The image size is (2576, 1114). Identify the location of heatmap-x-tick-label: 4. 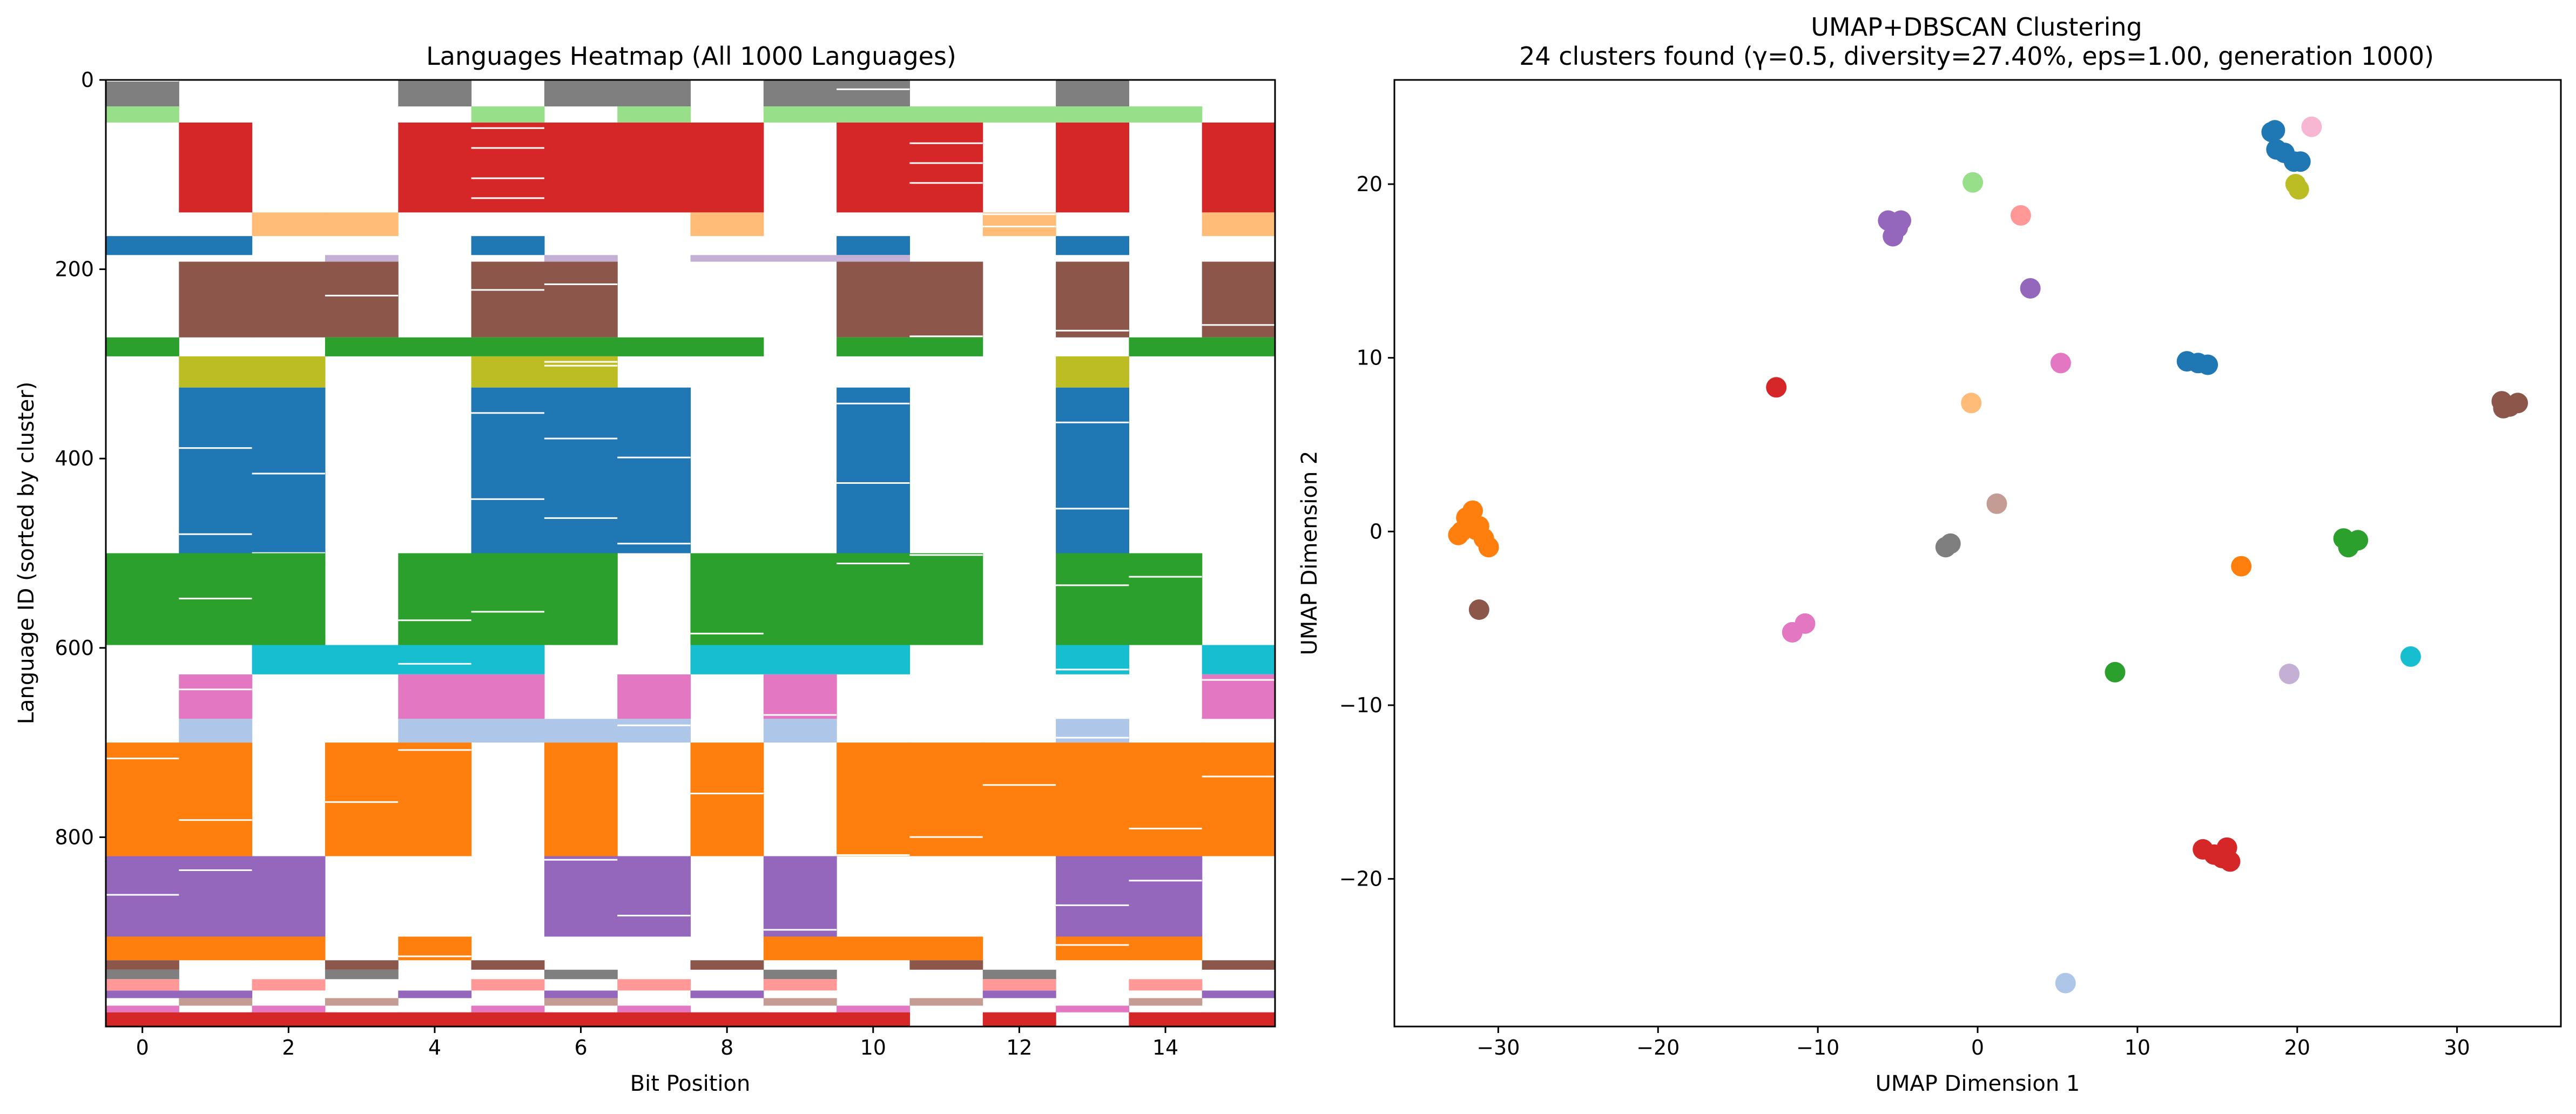
(434, 1047).